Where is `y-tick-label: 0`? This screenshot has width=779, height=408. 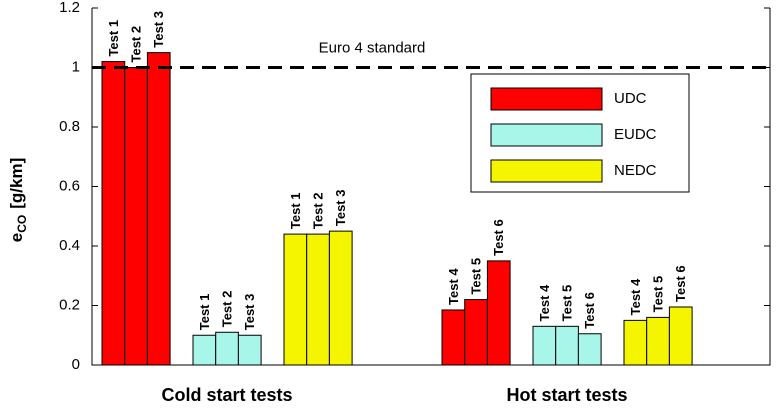
y-tick-label: 0 is located at coordinates (76, 364).